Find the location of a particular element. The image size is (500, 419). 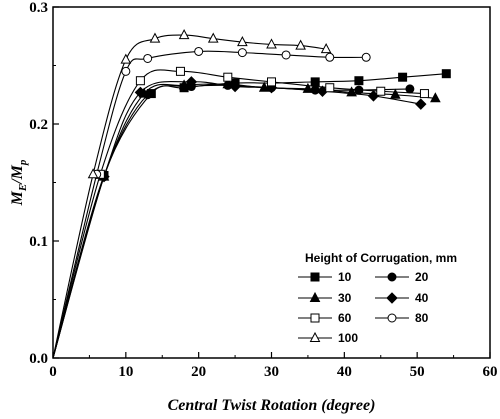

legend-label-80: 80 is located at coordinates (422, 318).